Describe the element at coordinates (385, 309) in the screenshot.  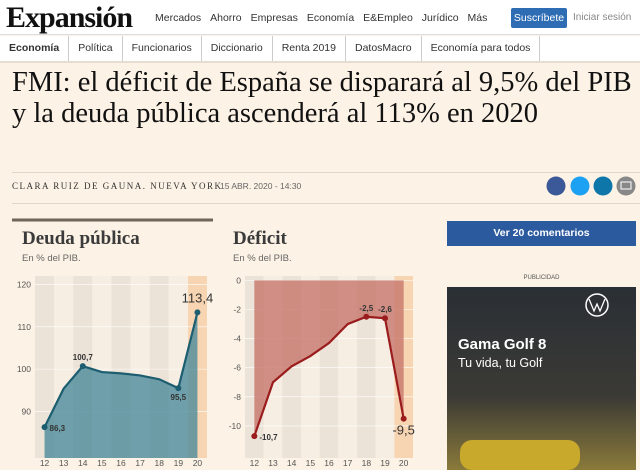
I see `value-label: -2,6` at that location.